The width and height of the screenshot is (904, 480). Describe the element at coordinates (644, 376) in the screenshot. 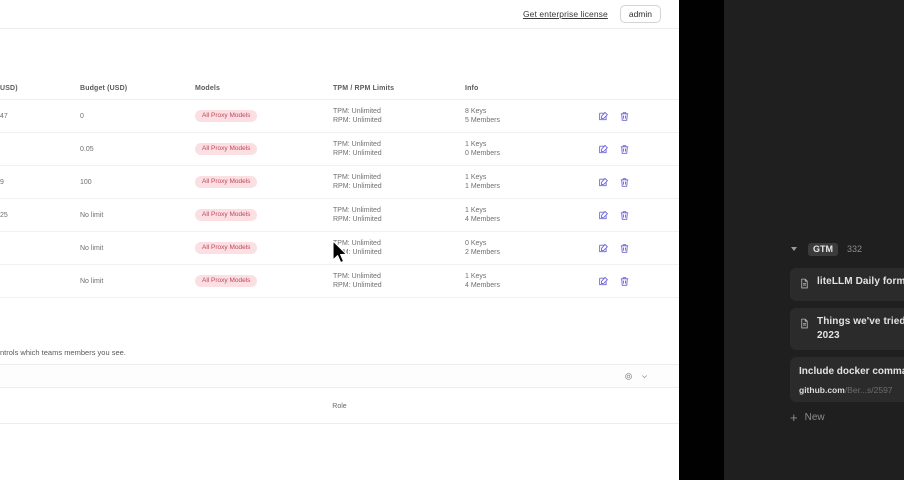

I see `chevron-down-icon` at that location.